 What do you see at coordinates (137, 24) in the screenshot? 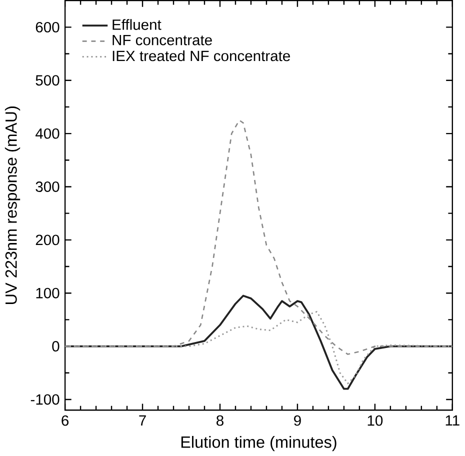
I see `legend-label: Effluent` at bounding box center [137, 24].